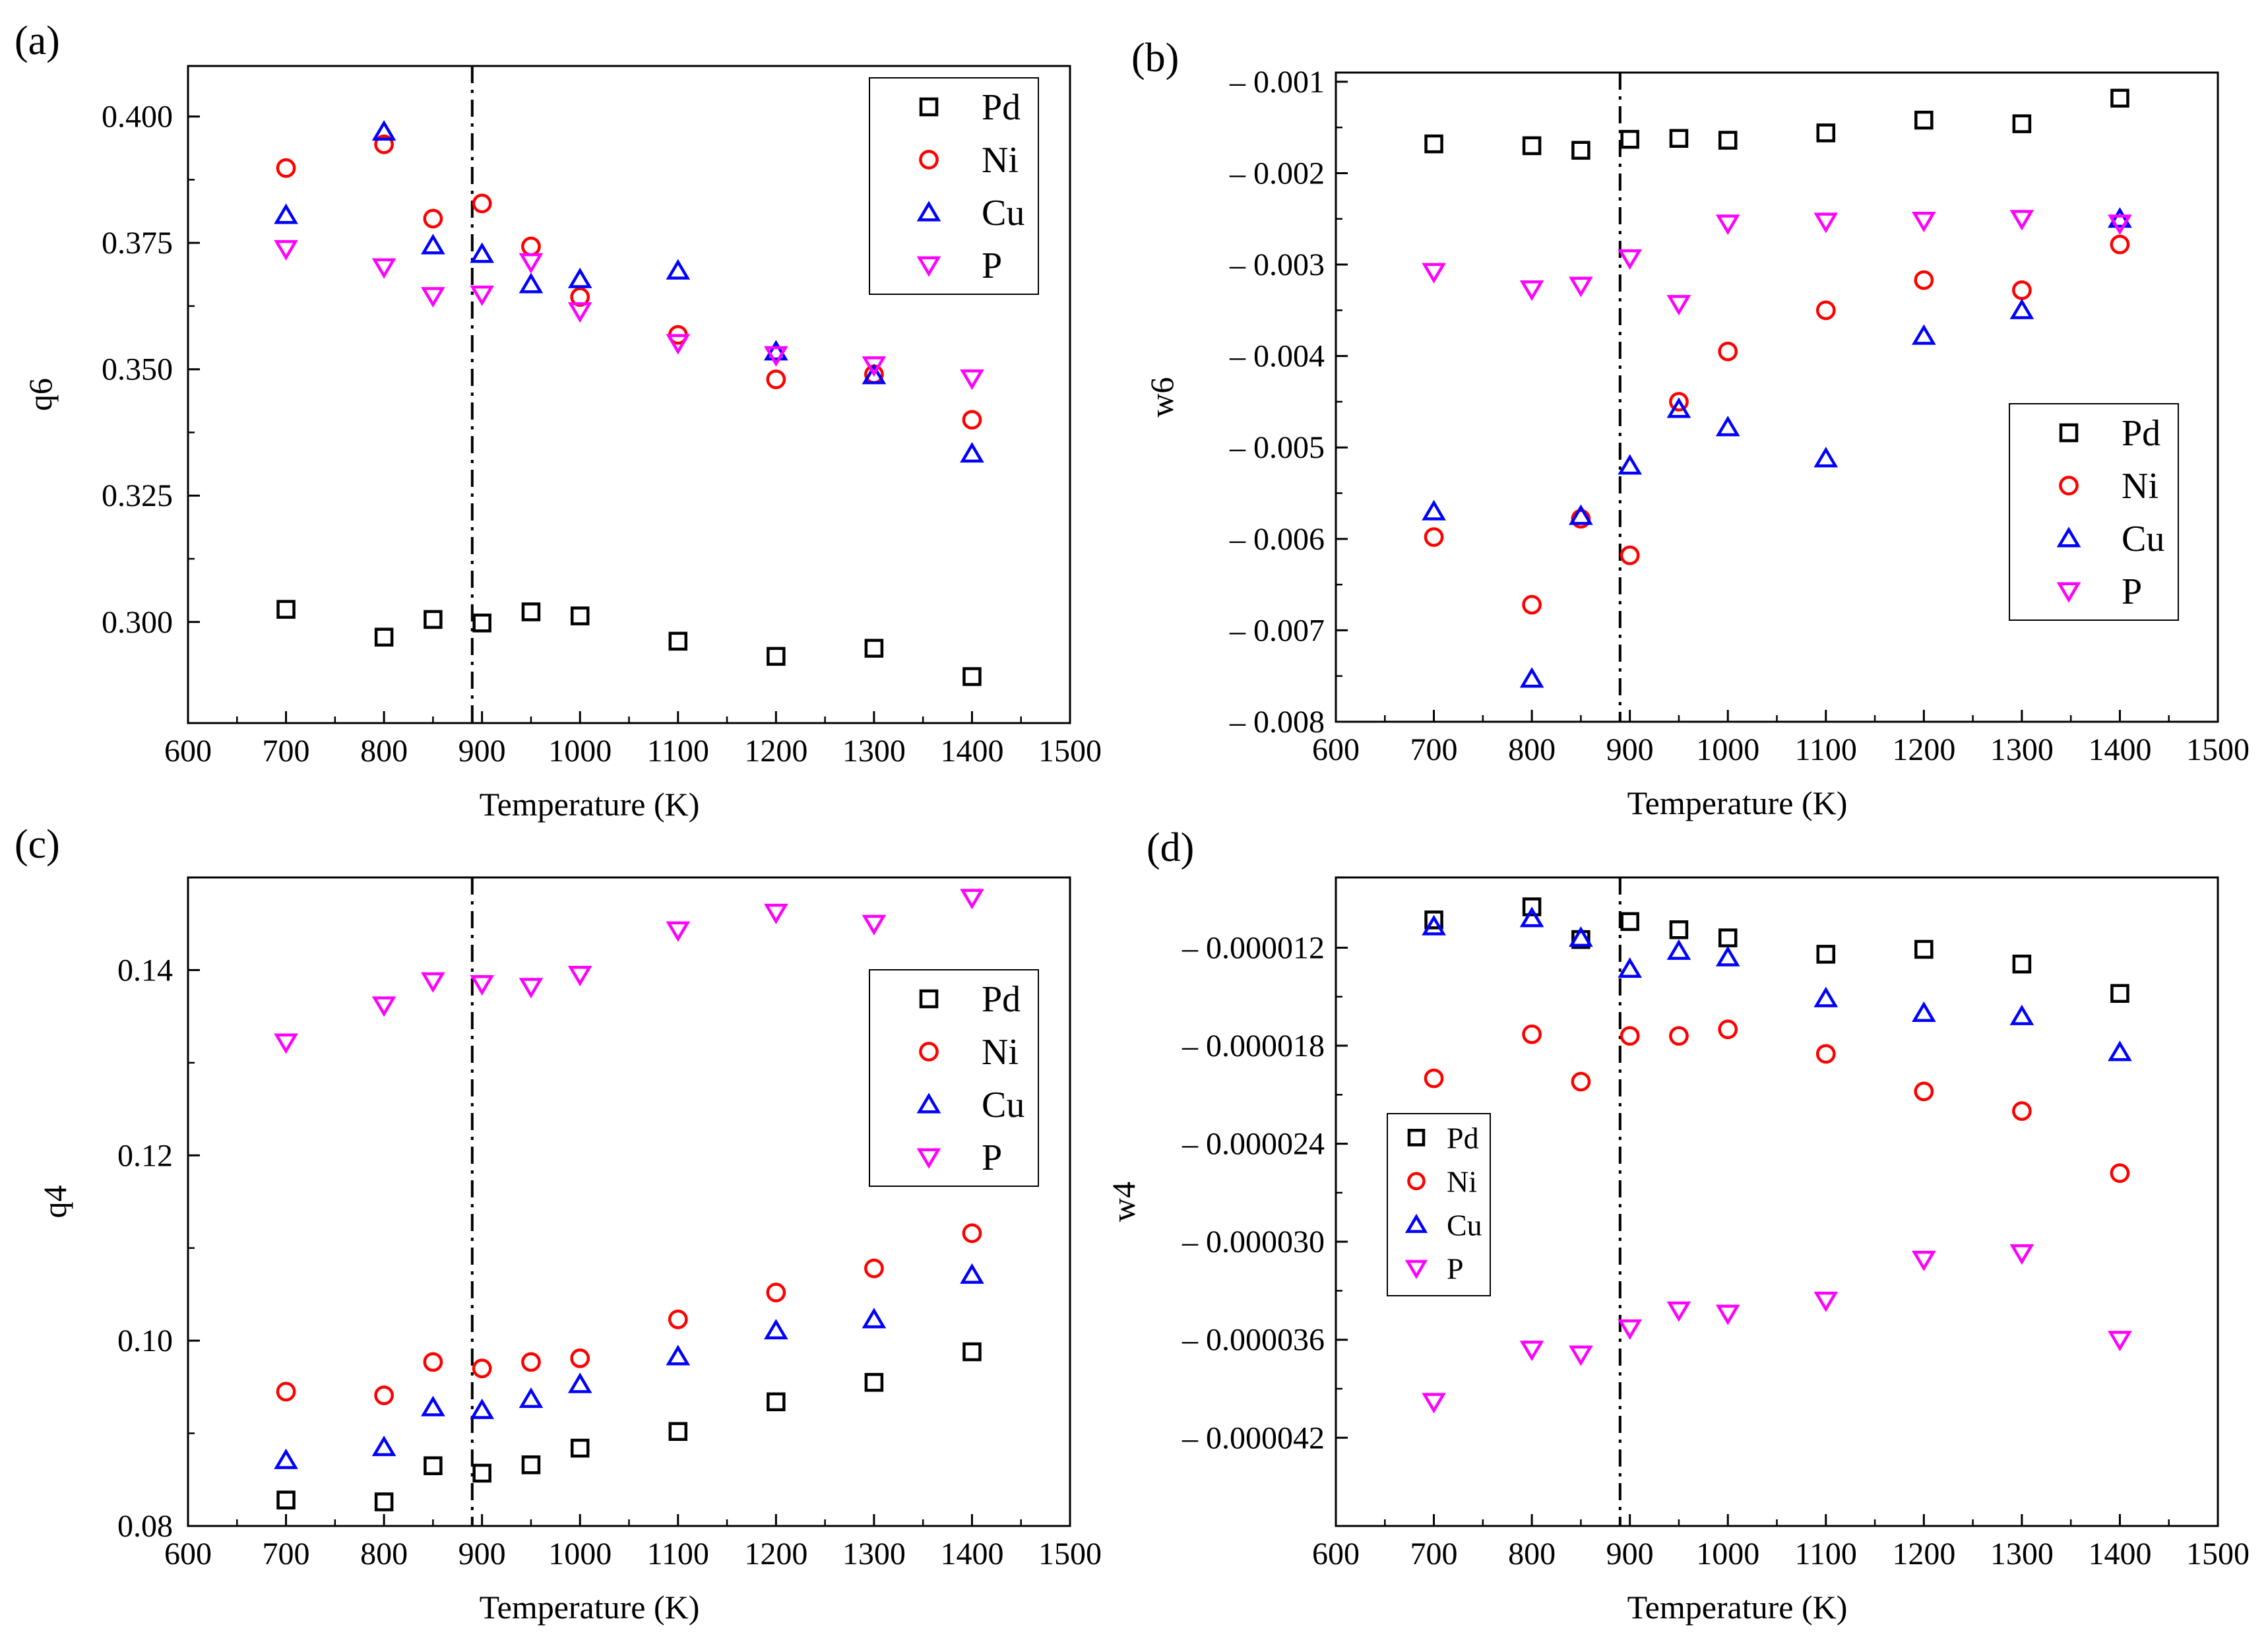 The height and width of the screenshot is (1650, 2268). Describe the element at coordinates (145, 1526) in the screenshot. I see `y-tick-label: 0.08` at that location.